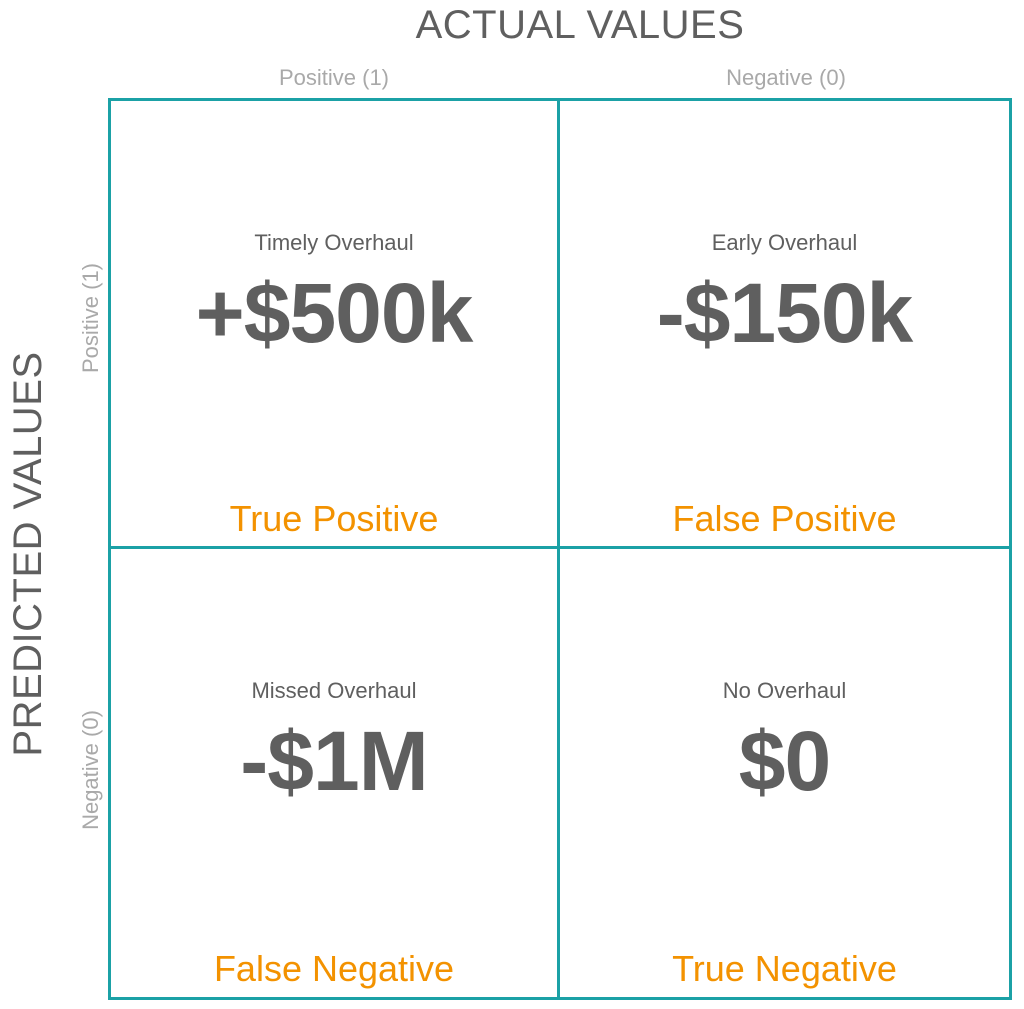  I want to click on predicted-negative-label: Negative (0), so click(90, 770).